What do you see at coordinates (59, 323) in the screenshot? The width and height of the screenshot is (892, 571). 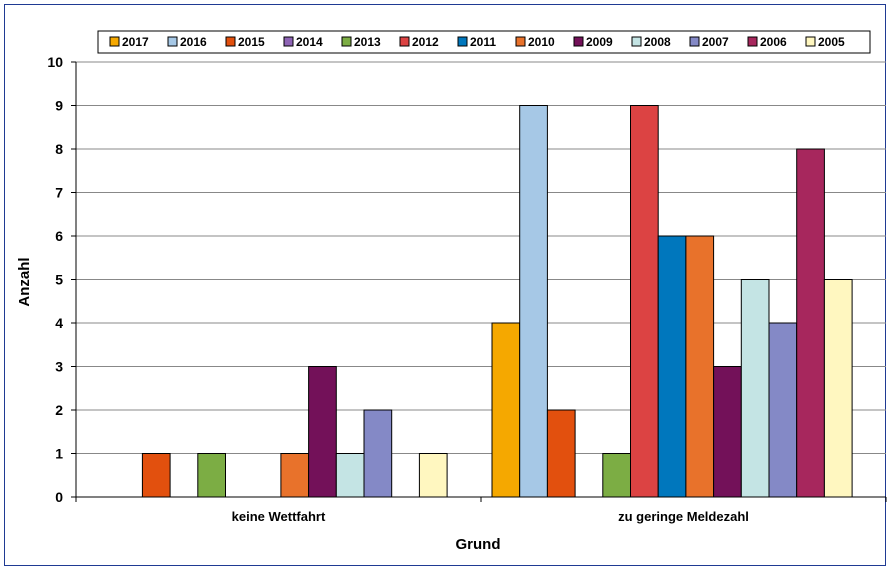 I see `y-tick-label: 4` at bounding box center [59, 323].